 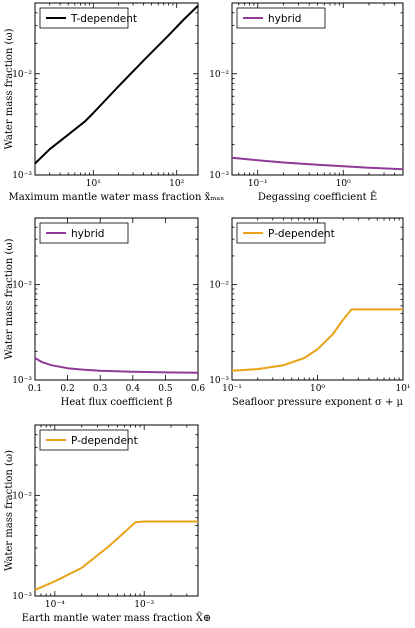 What do you see at coordinates (35, 389) in the screenshot?
I see `x-tick-label: 0.1` at bounding box center [35, 389].